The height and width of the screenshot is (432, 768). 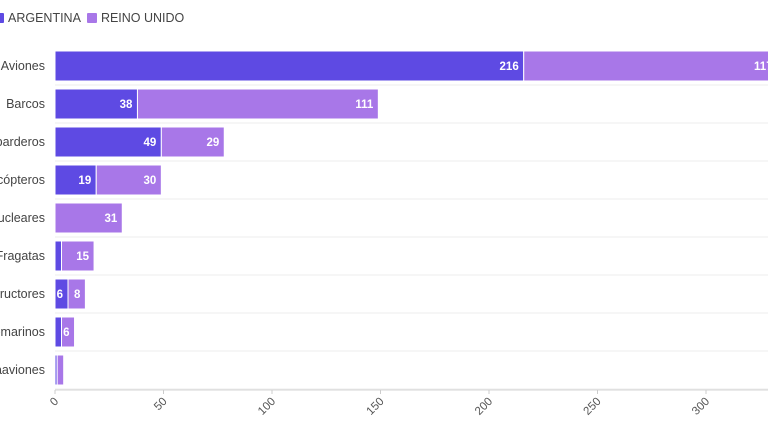 I want to click on x-tick-label: 150, so click(x=376, y=407).